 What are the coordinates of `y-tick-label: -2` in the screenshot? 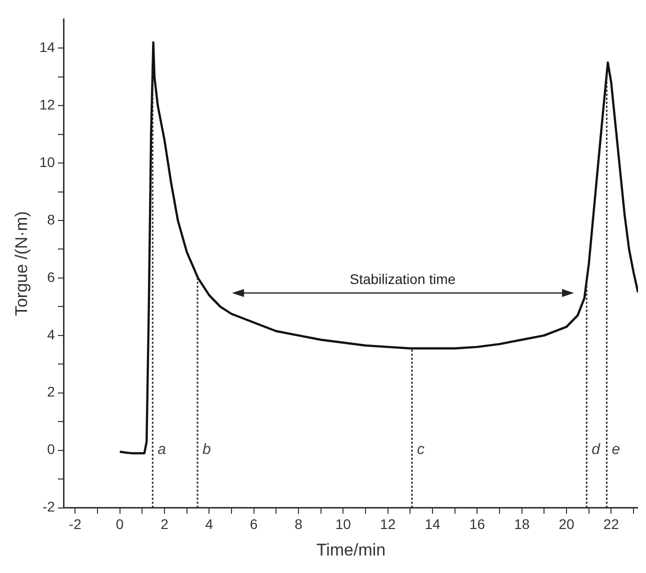 It's located at (49, 506).